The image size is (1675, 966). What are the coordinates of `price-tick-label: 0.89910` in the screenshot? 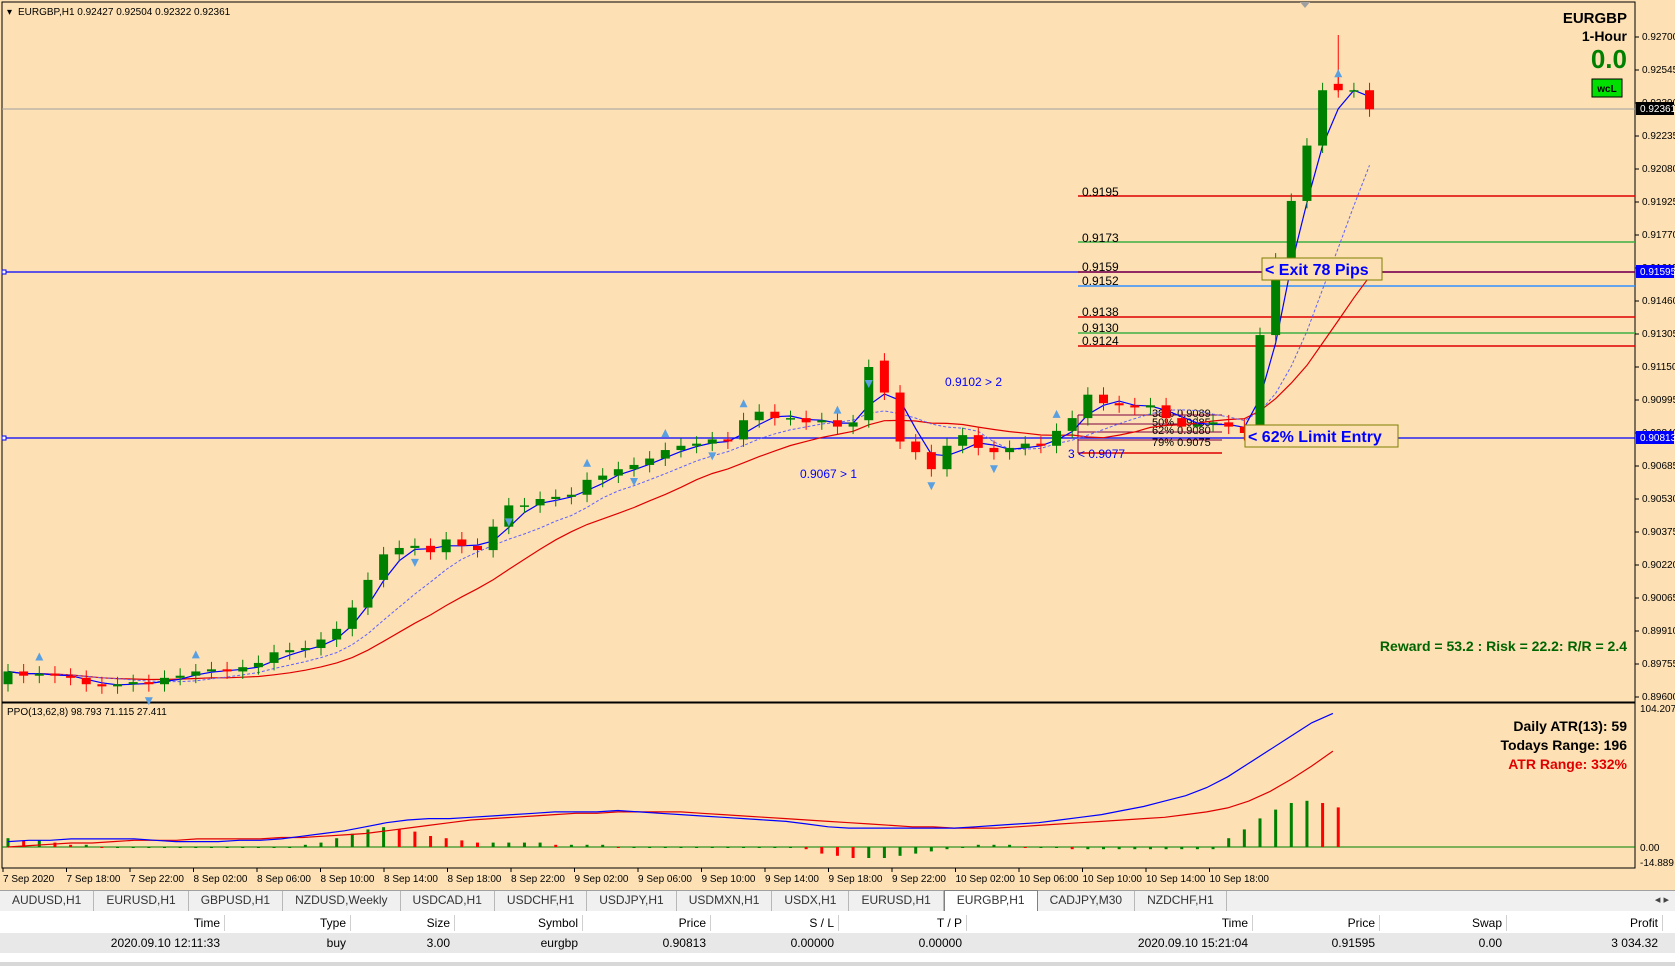 It's located at (1658, 631).